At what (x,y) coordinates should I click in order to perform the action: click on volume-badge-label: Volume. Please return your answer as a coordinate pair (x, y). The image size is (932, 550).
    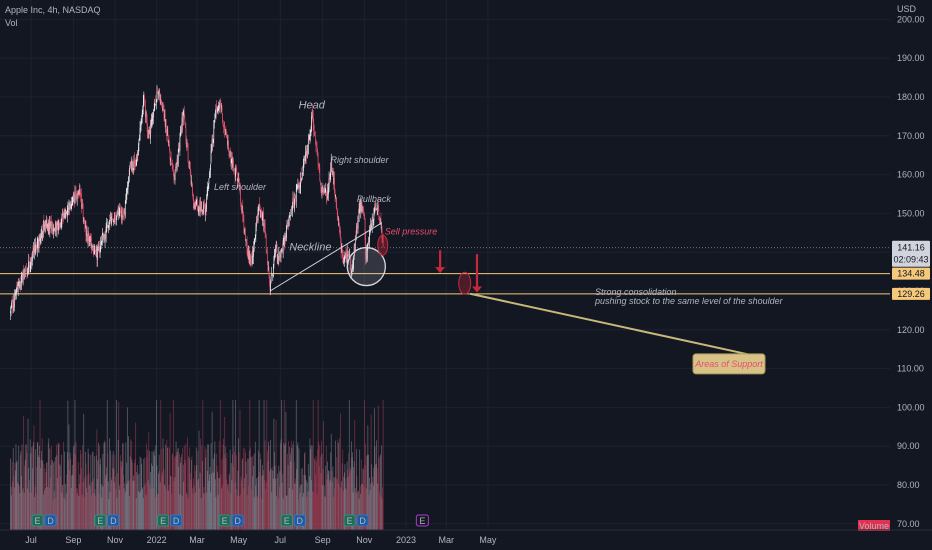
    Looking at the image, I should click on (874, 526).